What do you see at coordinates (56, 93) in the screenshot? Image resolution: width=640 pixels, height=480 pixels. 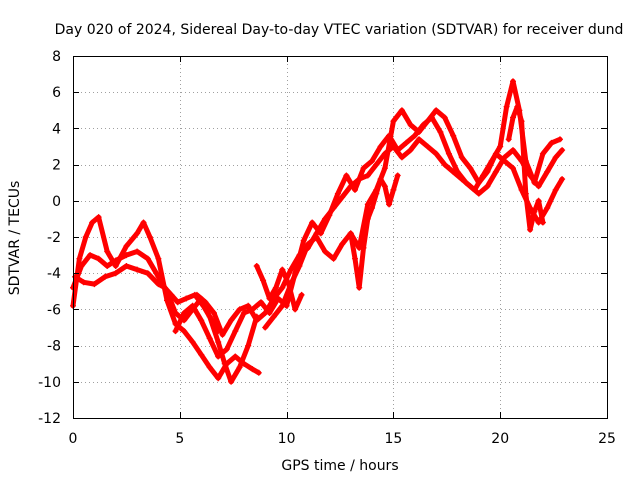 I see `y-tick-label: 6` at bounding box center [56, 93].